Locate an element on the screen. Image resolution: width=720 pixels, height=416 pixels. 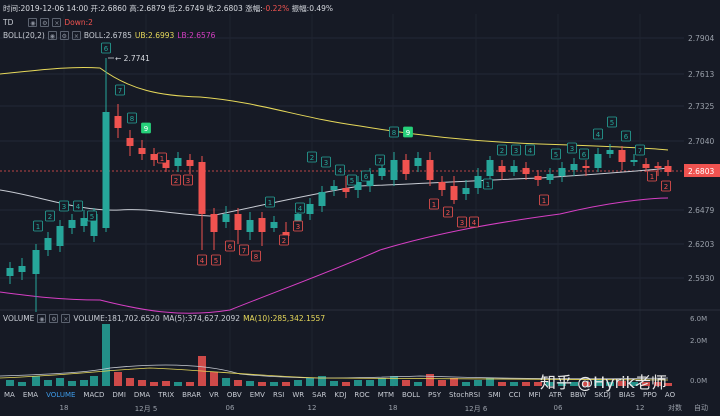
auto-scale-button: 自动 is located at coordinates (701, 408).